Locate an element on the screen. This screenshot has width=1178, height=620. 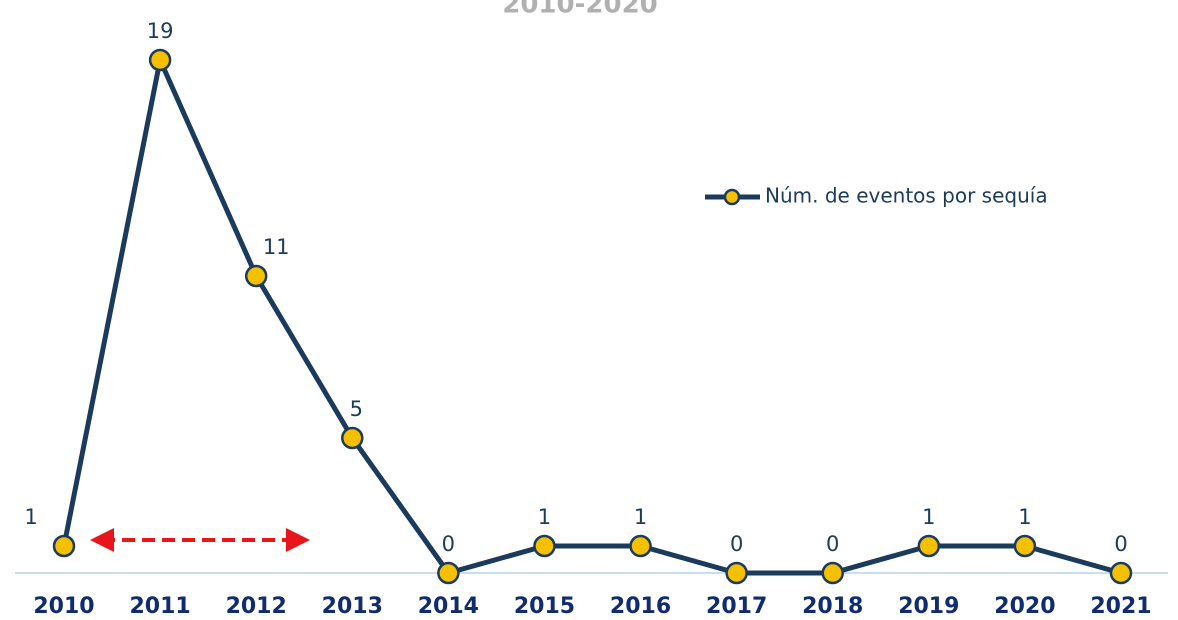
x-tick-label: 2014 is located at coordinates (448, 606).